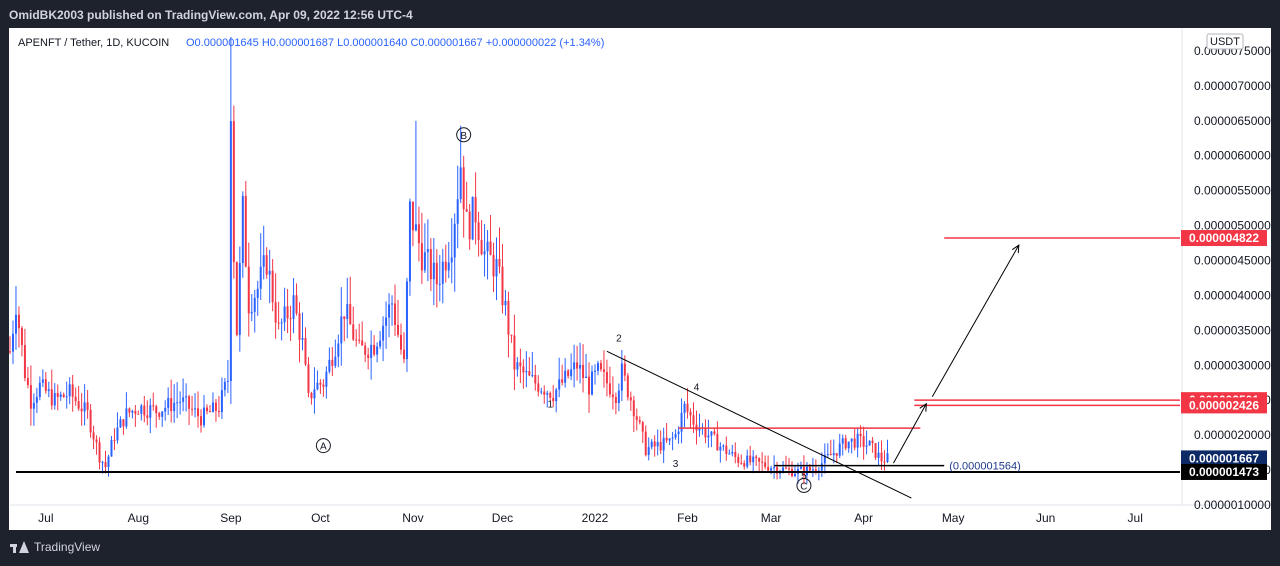 The width and height of the screenshot is (1280, 566). Describe the element at coordinates (1232, 156) in the screenshot. I see `y-tick-label: 0.0000060000` at that location.